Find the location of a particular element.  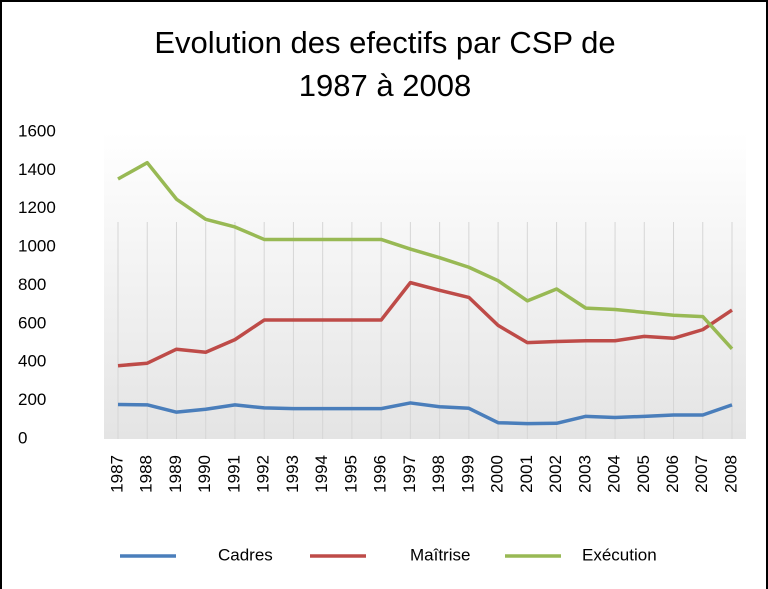

x-tick-label: 2001 is located at coordinates (526, 474).